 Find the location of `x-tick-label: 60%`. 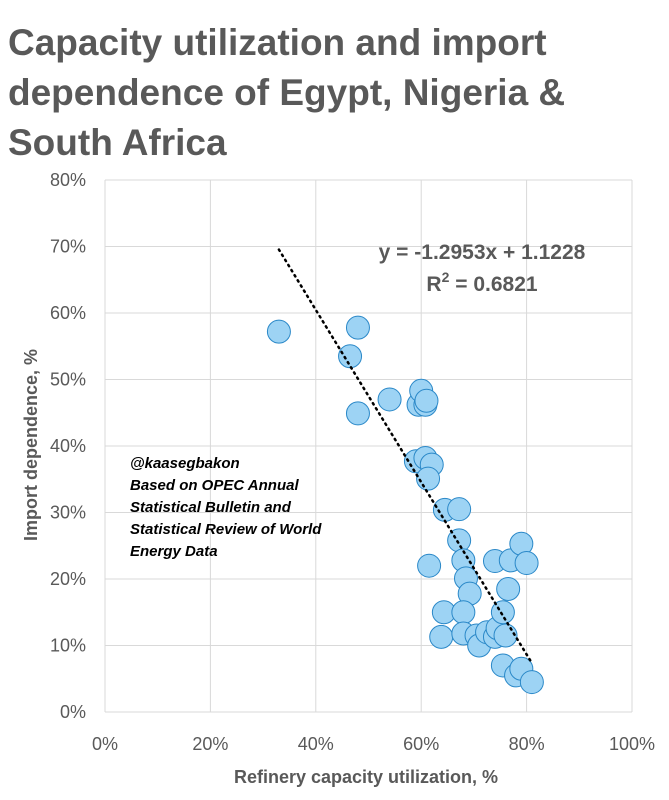

x-tick-label: 60% is located at coordinates (421, 744).